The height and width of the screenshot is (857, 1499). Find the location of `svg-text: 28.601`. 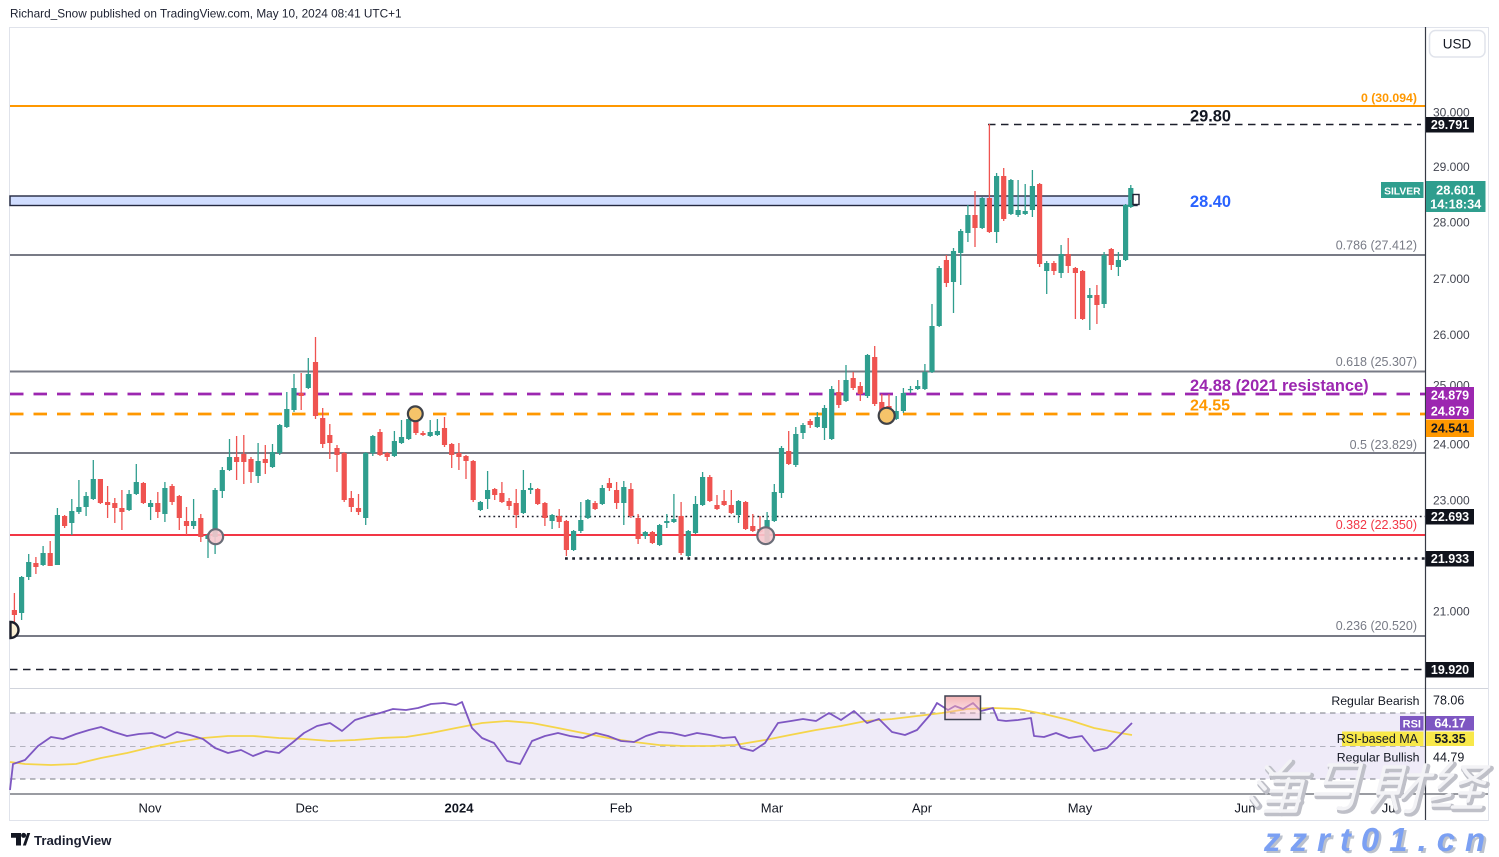

svg-text: 28.601 is located at coordinates (1455, 190).